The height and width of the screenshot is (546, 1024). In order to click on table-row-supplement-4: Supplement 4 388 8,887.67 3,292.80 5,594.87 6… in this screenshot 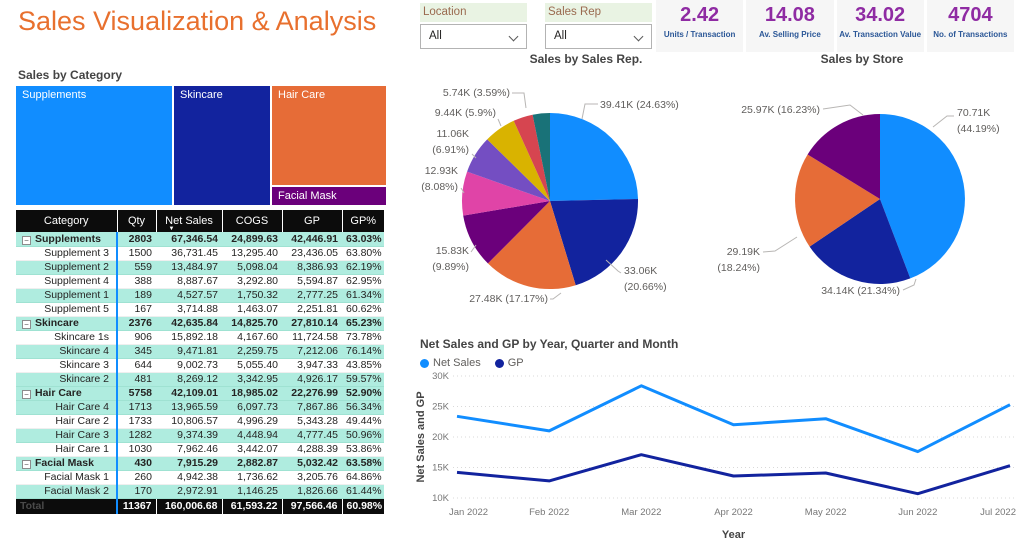, I will do `click(200, 281)`.